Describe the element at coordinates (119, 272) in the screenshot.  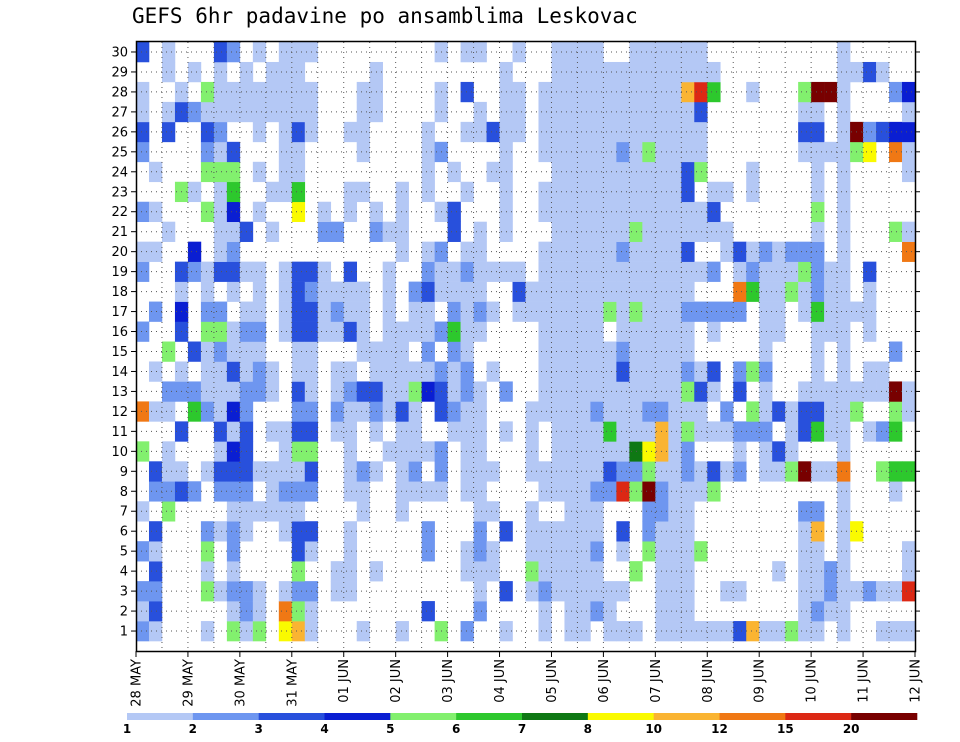
I see `y-tick-label: 19` at that location.